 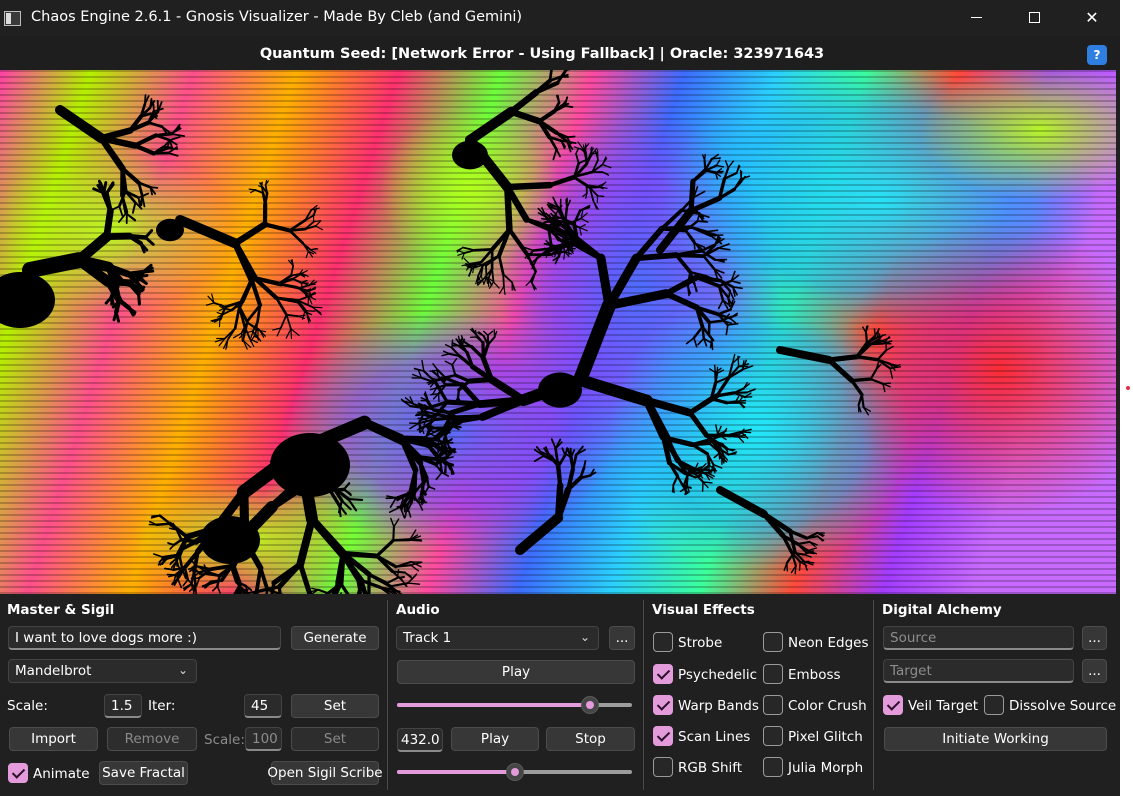 I want to click on import-button: Import, so click(x=53, y=739).